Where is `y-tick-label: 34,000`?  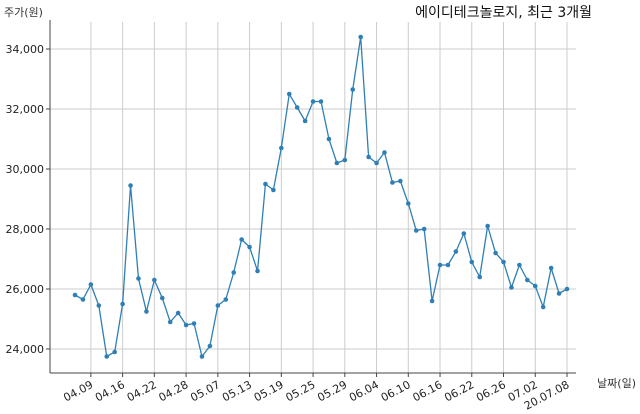
y-tick-label: 34,000 is located at coordinates (25, 49).